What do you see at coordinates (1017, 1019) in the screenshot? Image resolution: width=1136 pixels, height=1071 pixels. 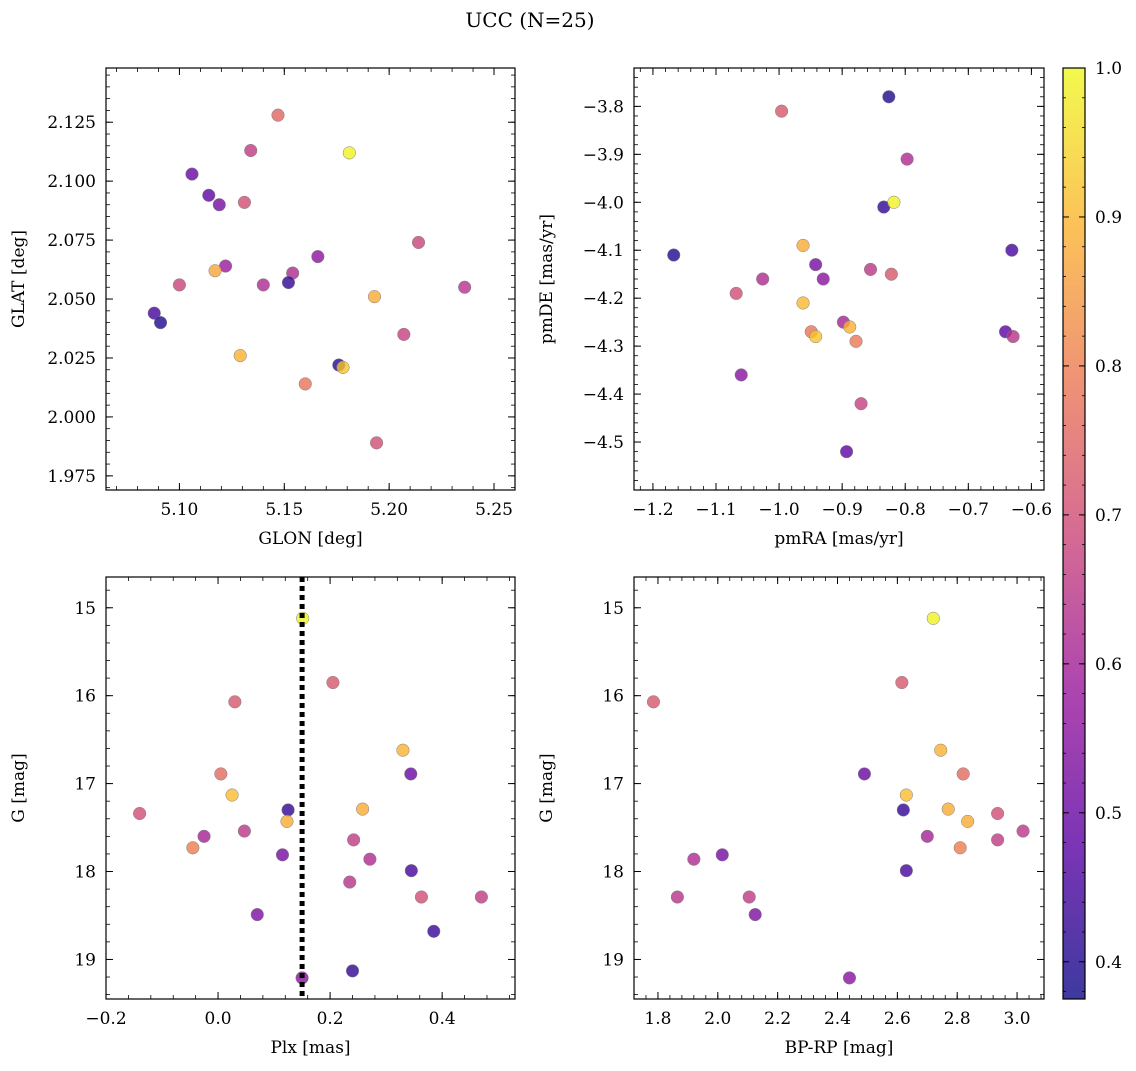 I see `x-tick-label: 3.0` at bounding box center [1017, 1019].